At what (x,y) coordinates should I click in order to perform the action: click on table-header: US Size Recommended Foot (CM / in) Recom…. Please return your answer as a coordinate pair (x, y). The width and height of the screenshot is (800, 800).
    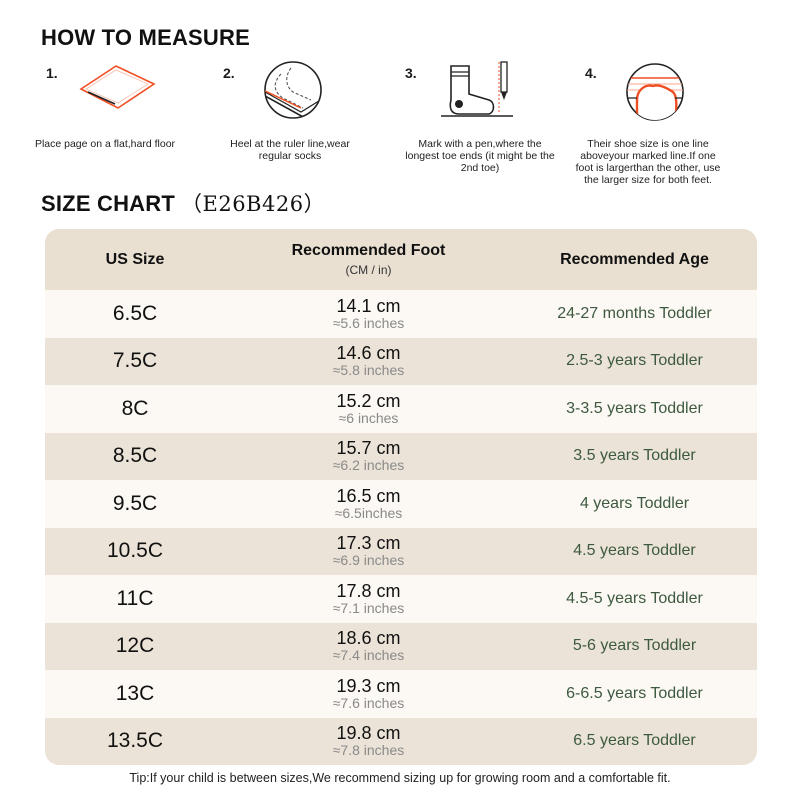
    Looking at the image, I should click on (401, 259).